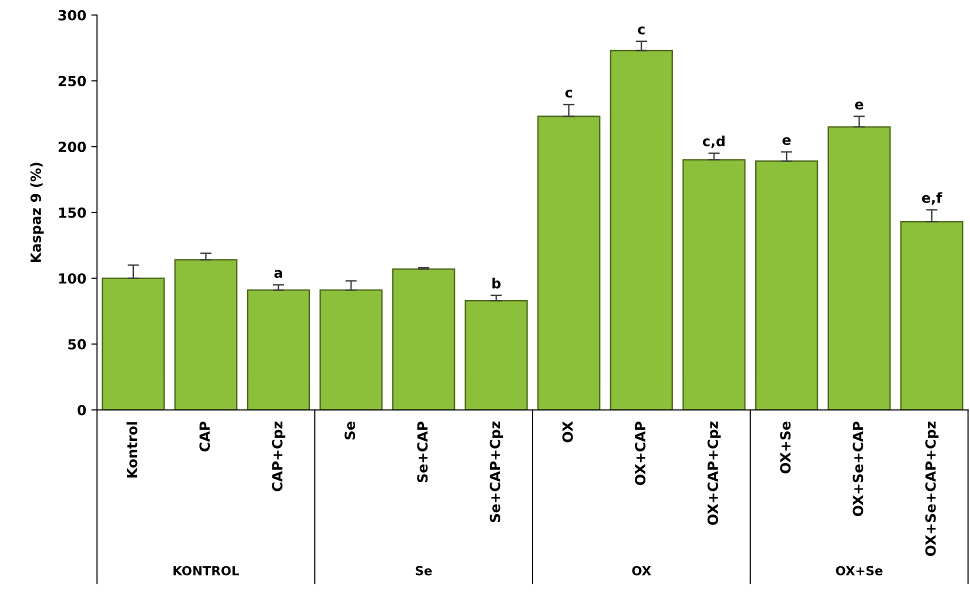  I want to click on x-tick-label: Kontrol, so click(132, 450).